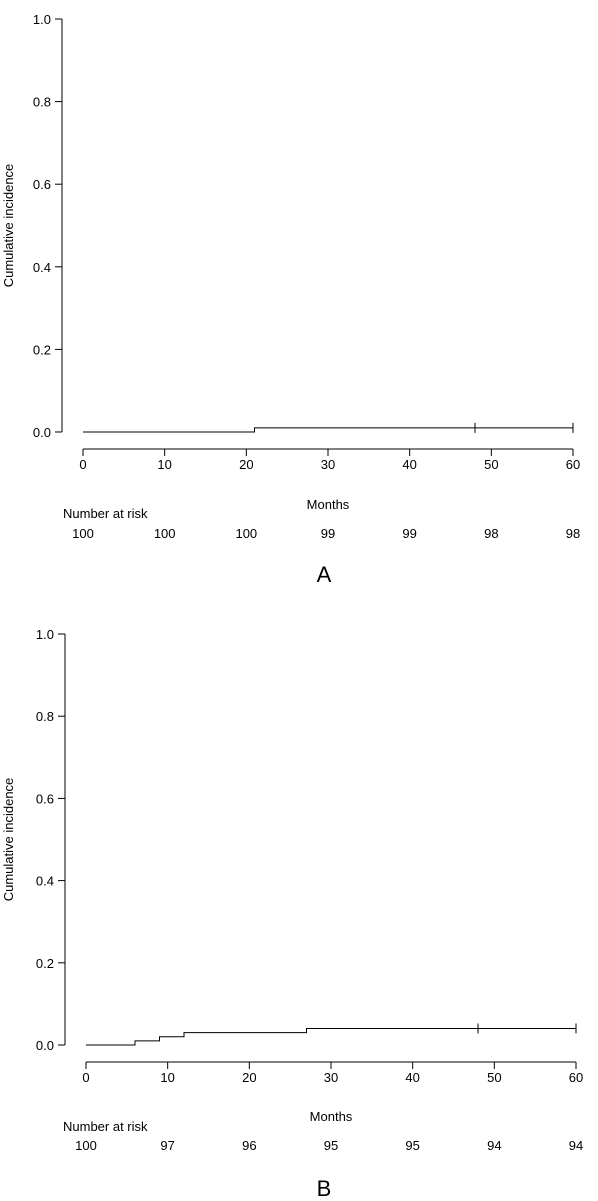 This screenshot has width=598, height=1201. I want to click on risk-table-value: 97, so click(167, 1145).